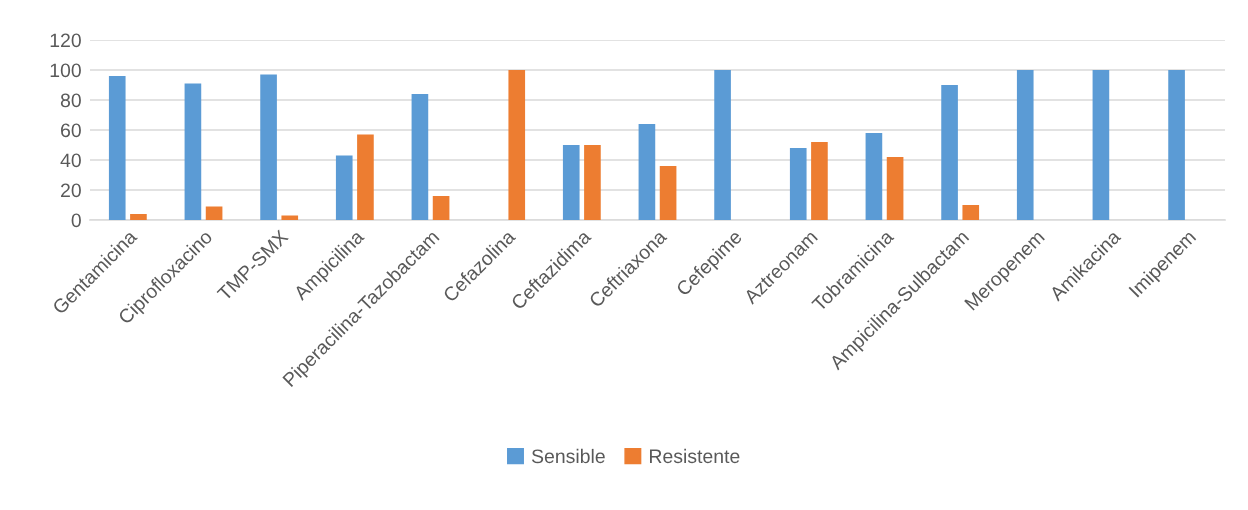 The image size is (1248, 510). I want to click on y-tick-label: 60, so click(71, 130).